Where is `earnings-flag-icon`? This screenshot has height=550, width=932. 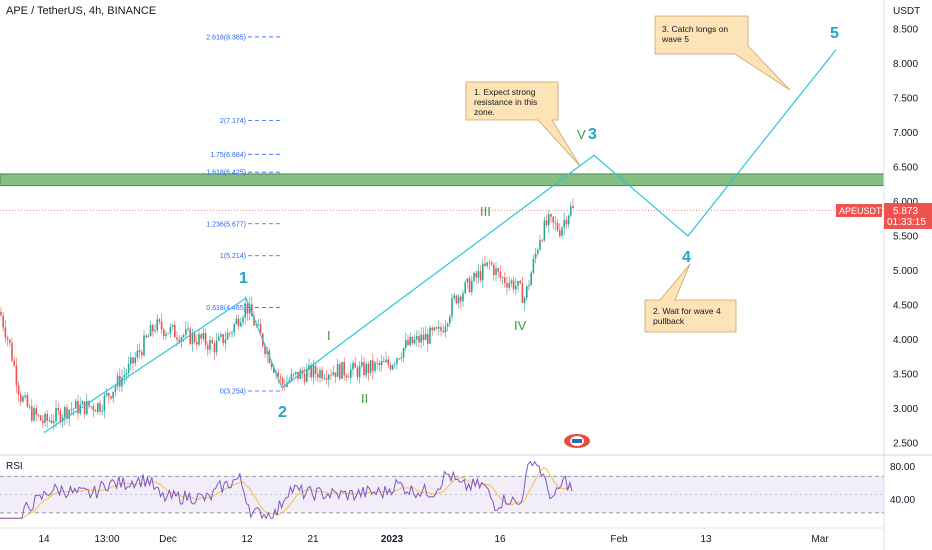 earnings-flag-icon is located at coordinates (577, 441).